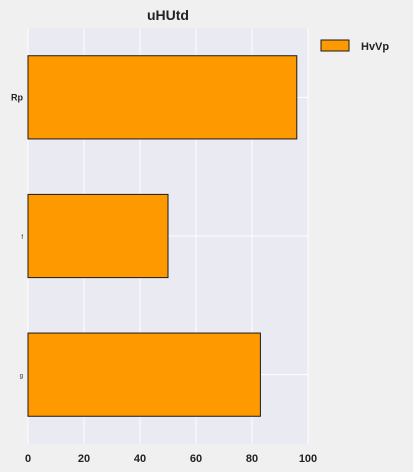 The width and height of the screenshot is (413, 472). What do you see at coordinates (196, 459) in the screenshot?
I see `x-tick-label: 60` at bounding box center [196, 459].